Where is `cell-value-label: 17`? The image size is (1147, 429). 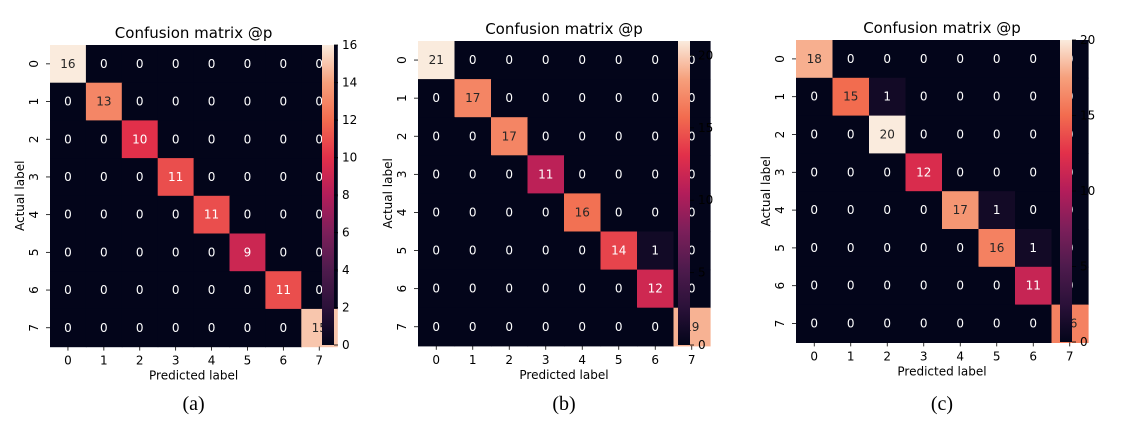
cell-value-label: 17 is located at coordinates (472, 98).